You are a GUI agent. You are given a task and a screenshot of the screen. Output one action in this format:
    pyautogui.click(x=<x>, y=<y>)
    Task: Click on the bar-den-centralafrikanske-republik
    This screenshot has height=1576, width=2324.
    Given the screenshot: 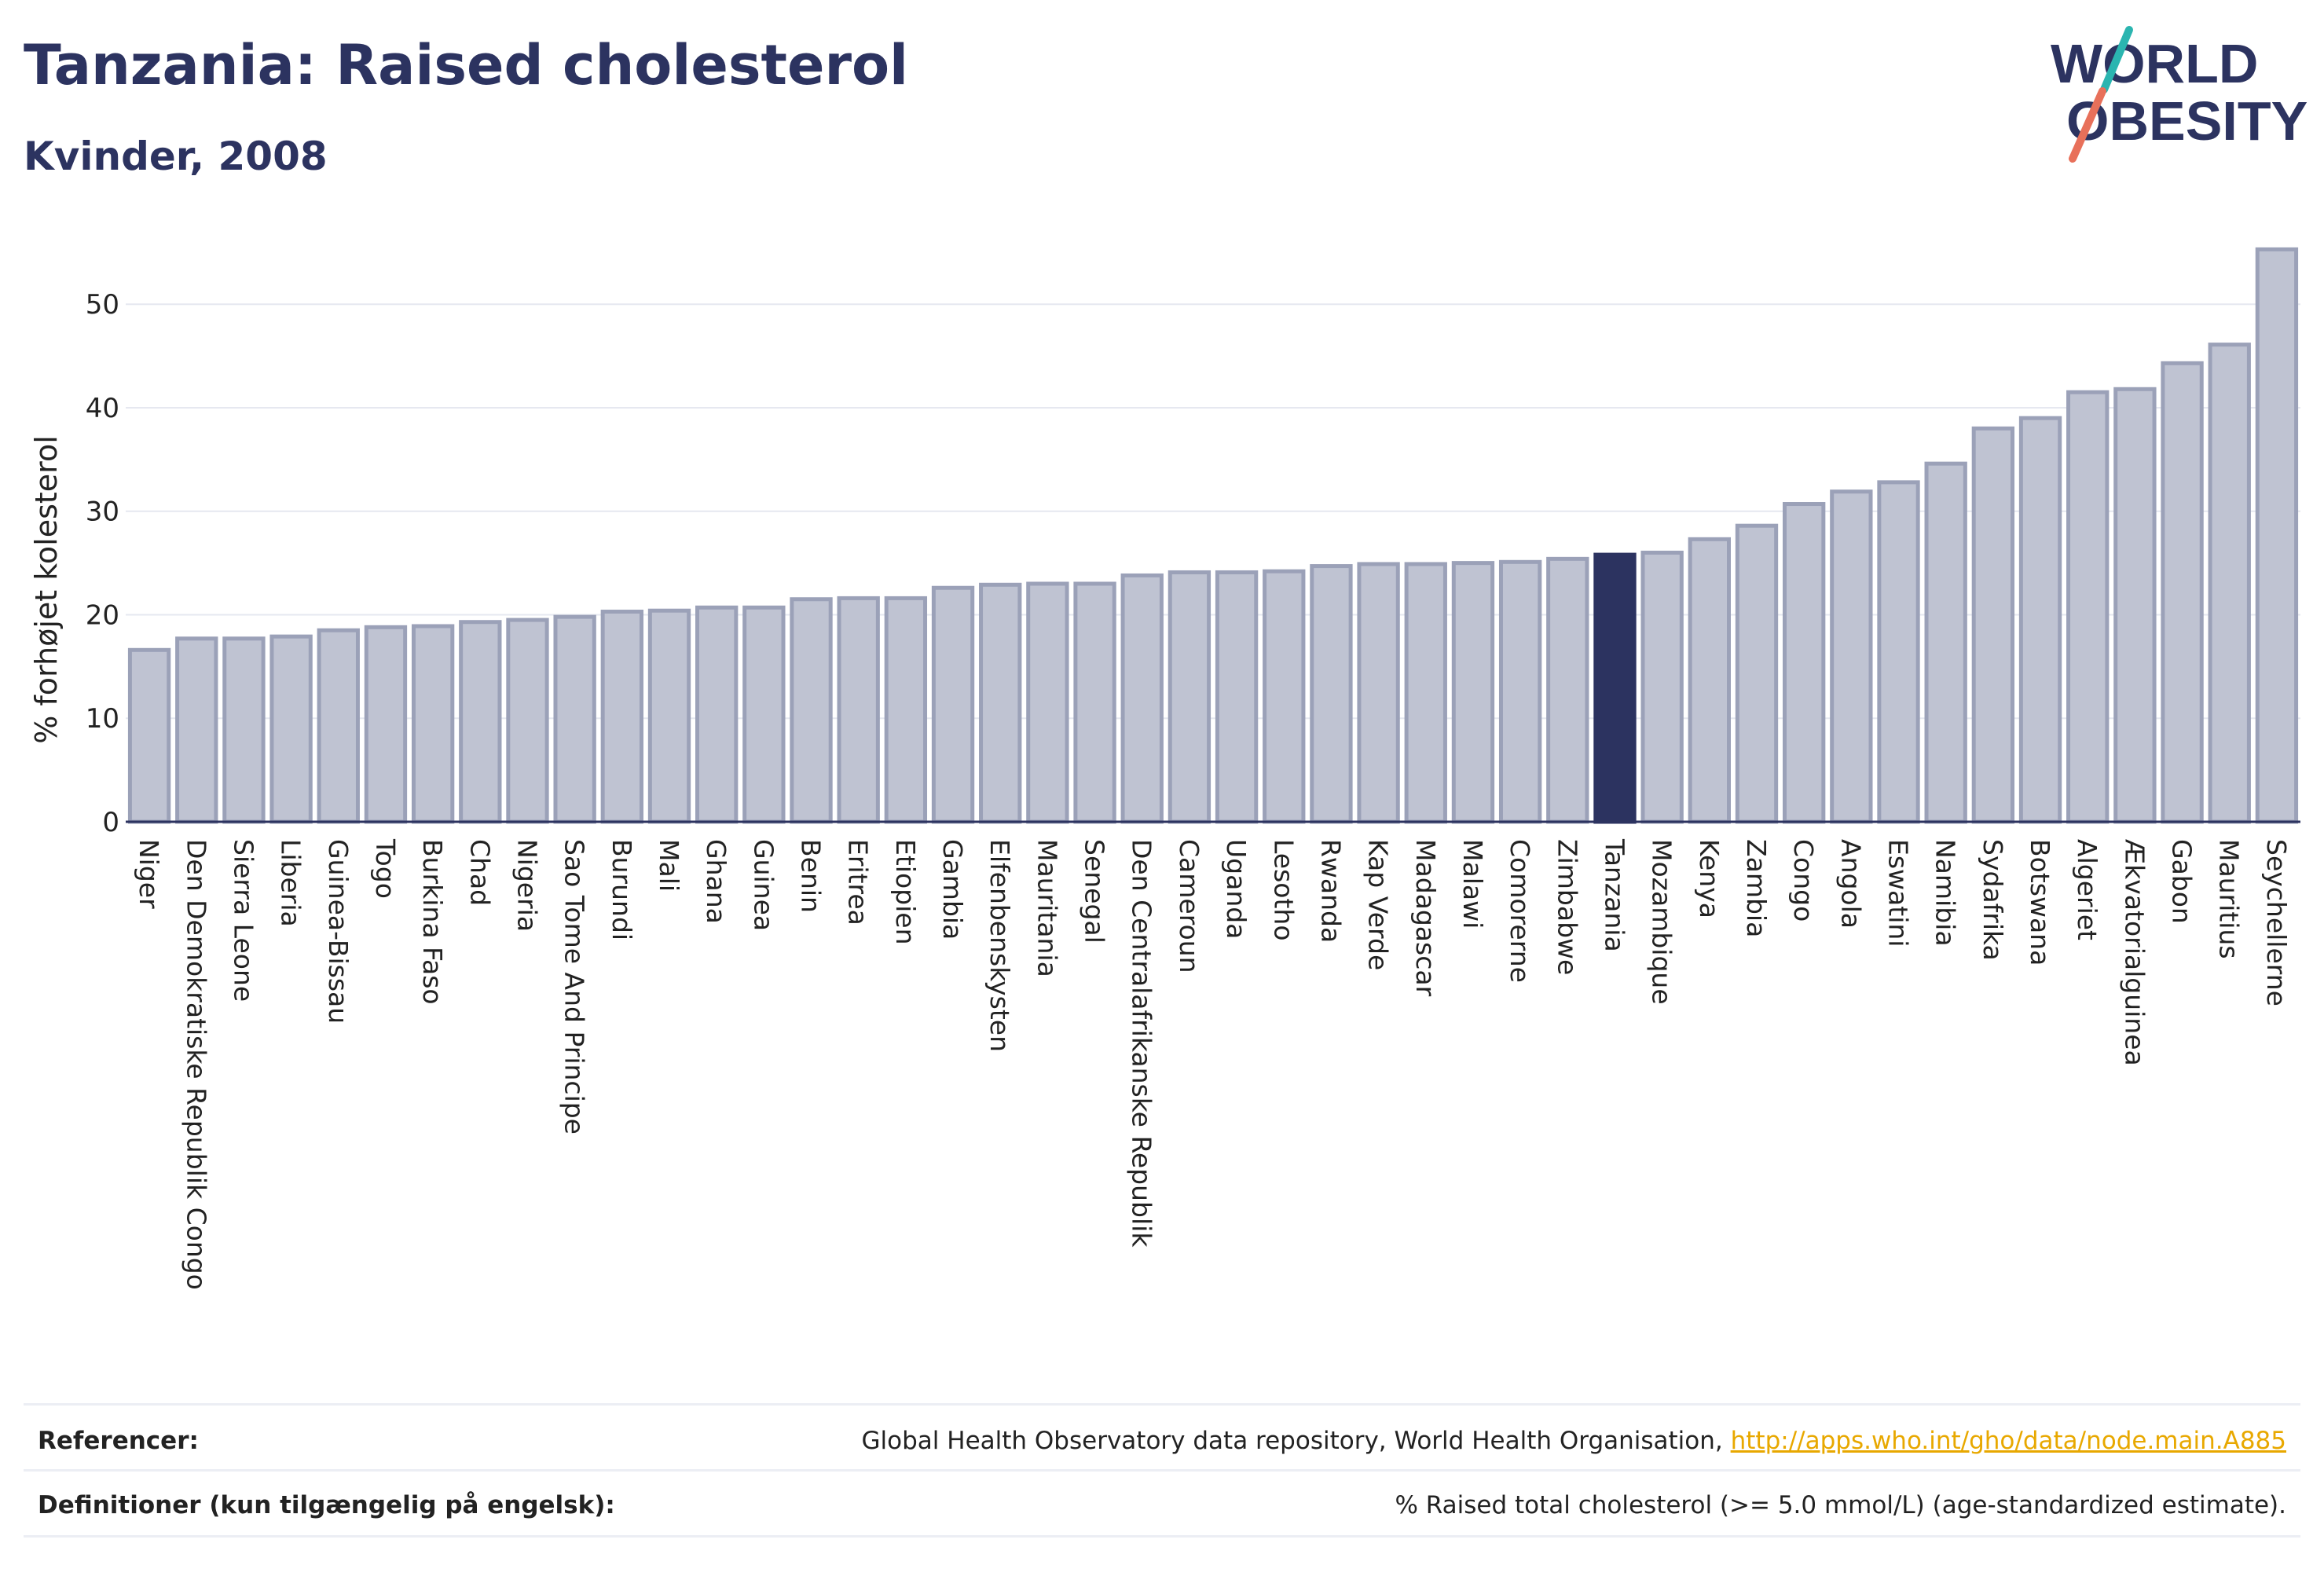 What is the action you would take?
    pyautogui.click(x=1142, y=698)
    